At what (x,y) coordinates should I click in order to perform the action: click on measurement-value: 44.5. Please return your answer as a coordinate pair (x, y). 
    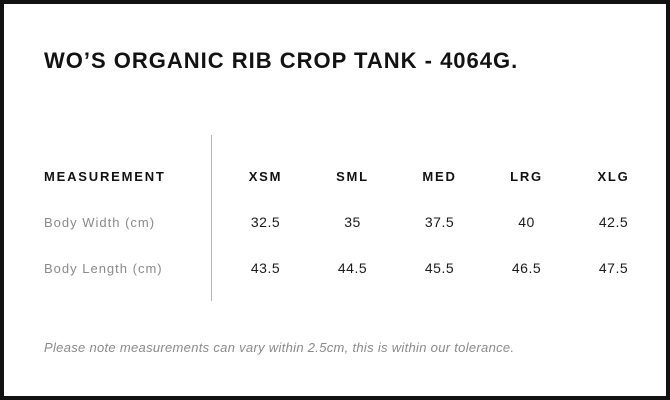
    Looking at the image, I should click on (352, 268).